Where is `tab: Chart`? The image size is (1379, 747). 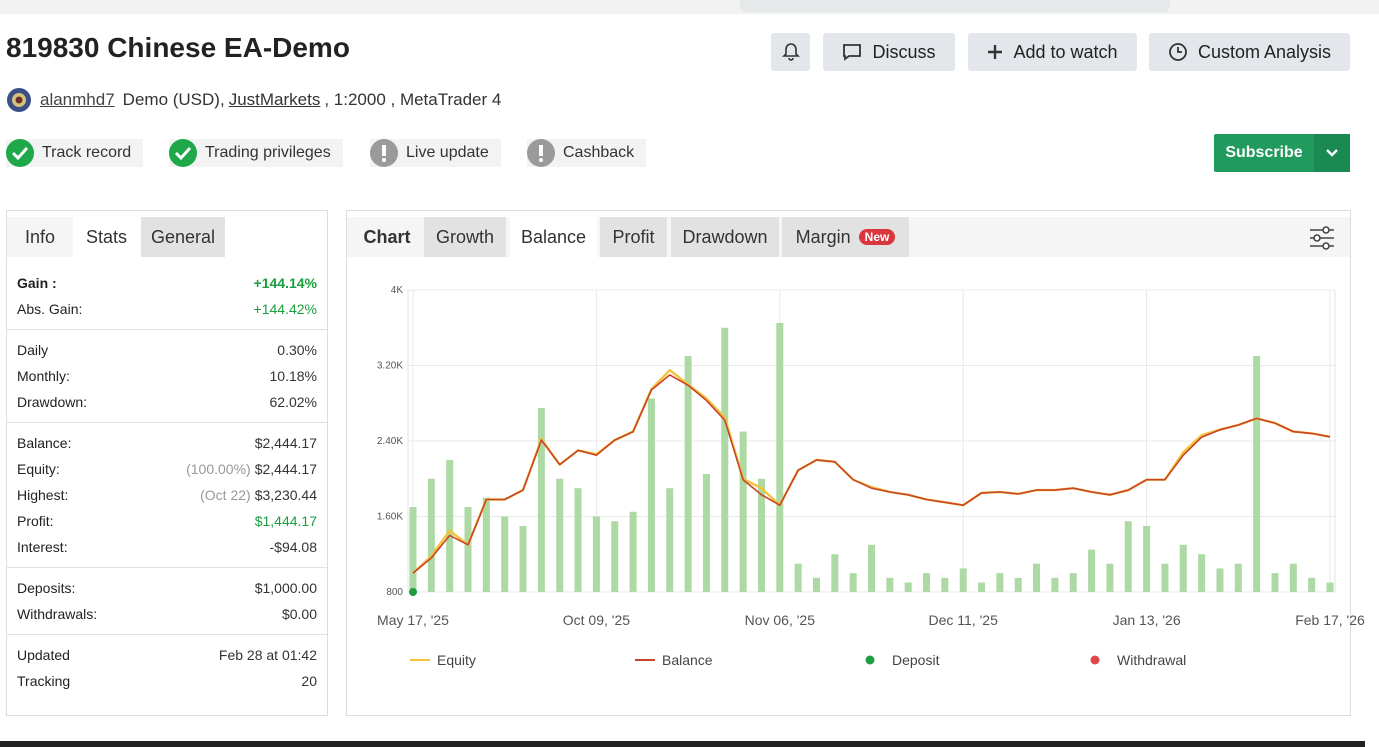
tab: Chart is located at coordinates (387, 236).